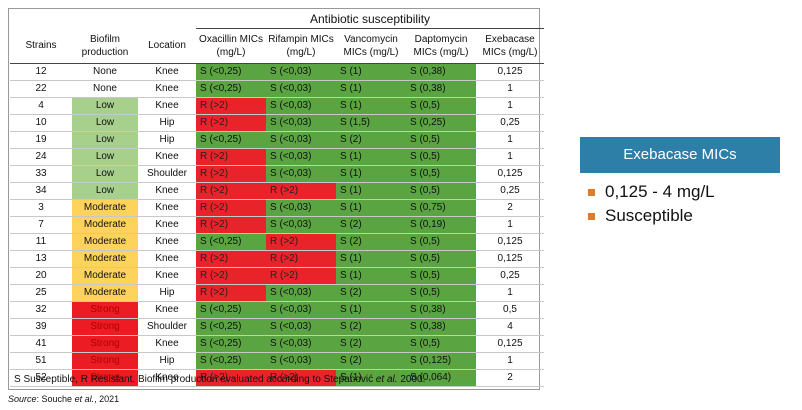 Image resolution: width=802 pixels, height=410 pixels. Describe the element at coordinates (41, 361) in the screenshot. I see `strain-cell: 51` at that location.